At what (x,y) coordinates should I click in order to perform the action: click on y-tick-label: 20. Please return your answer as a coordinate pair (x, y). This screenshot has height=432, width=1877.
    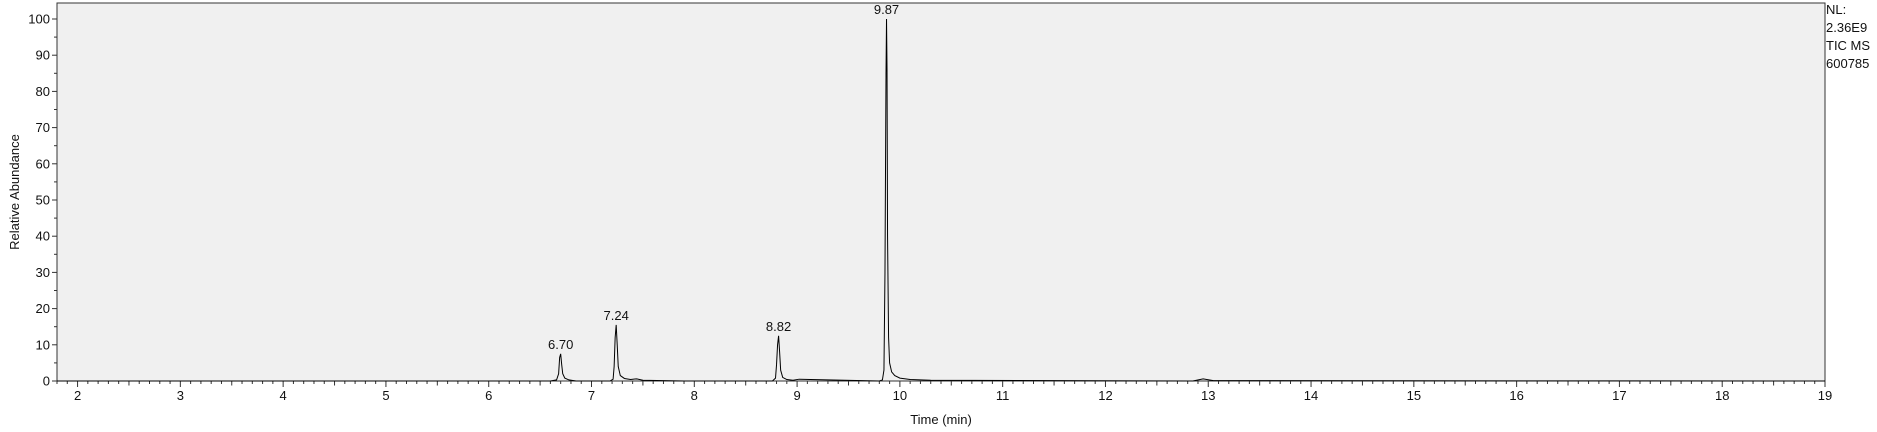
    Looking at the image, I should click on (43, 308).